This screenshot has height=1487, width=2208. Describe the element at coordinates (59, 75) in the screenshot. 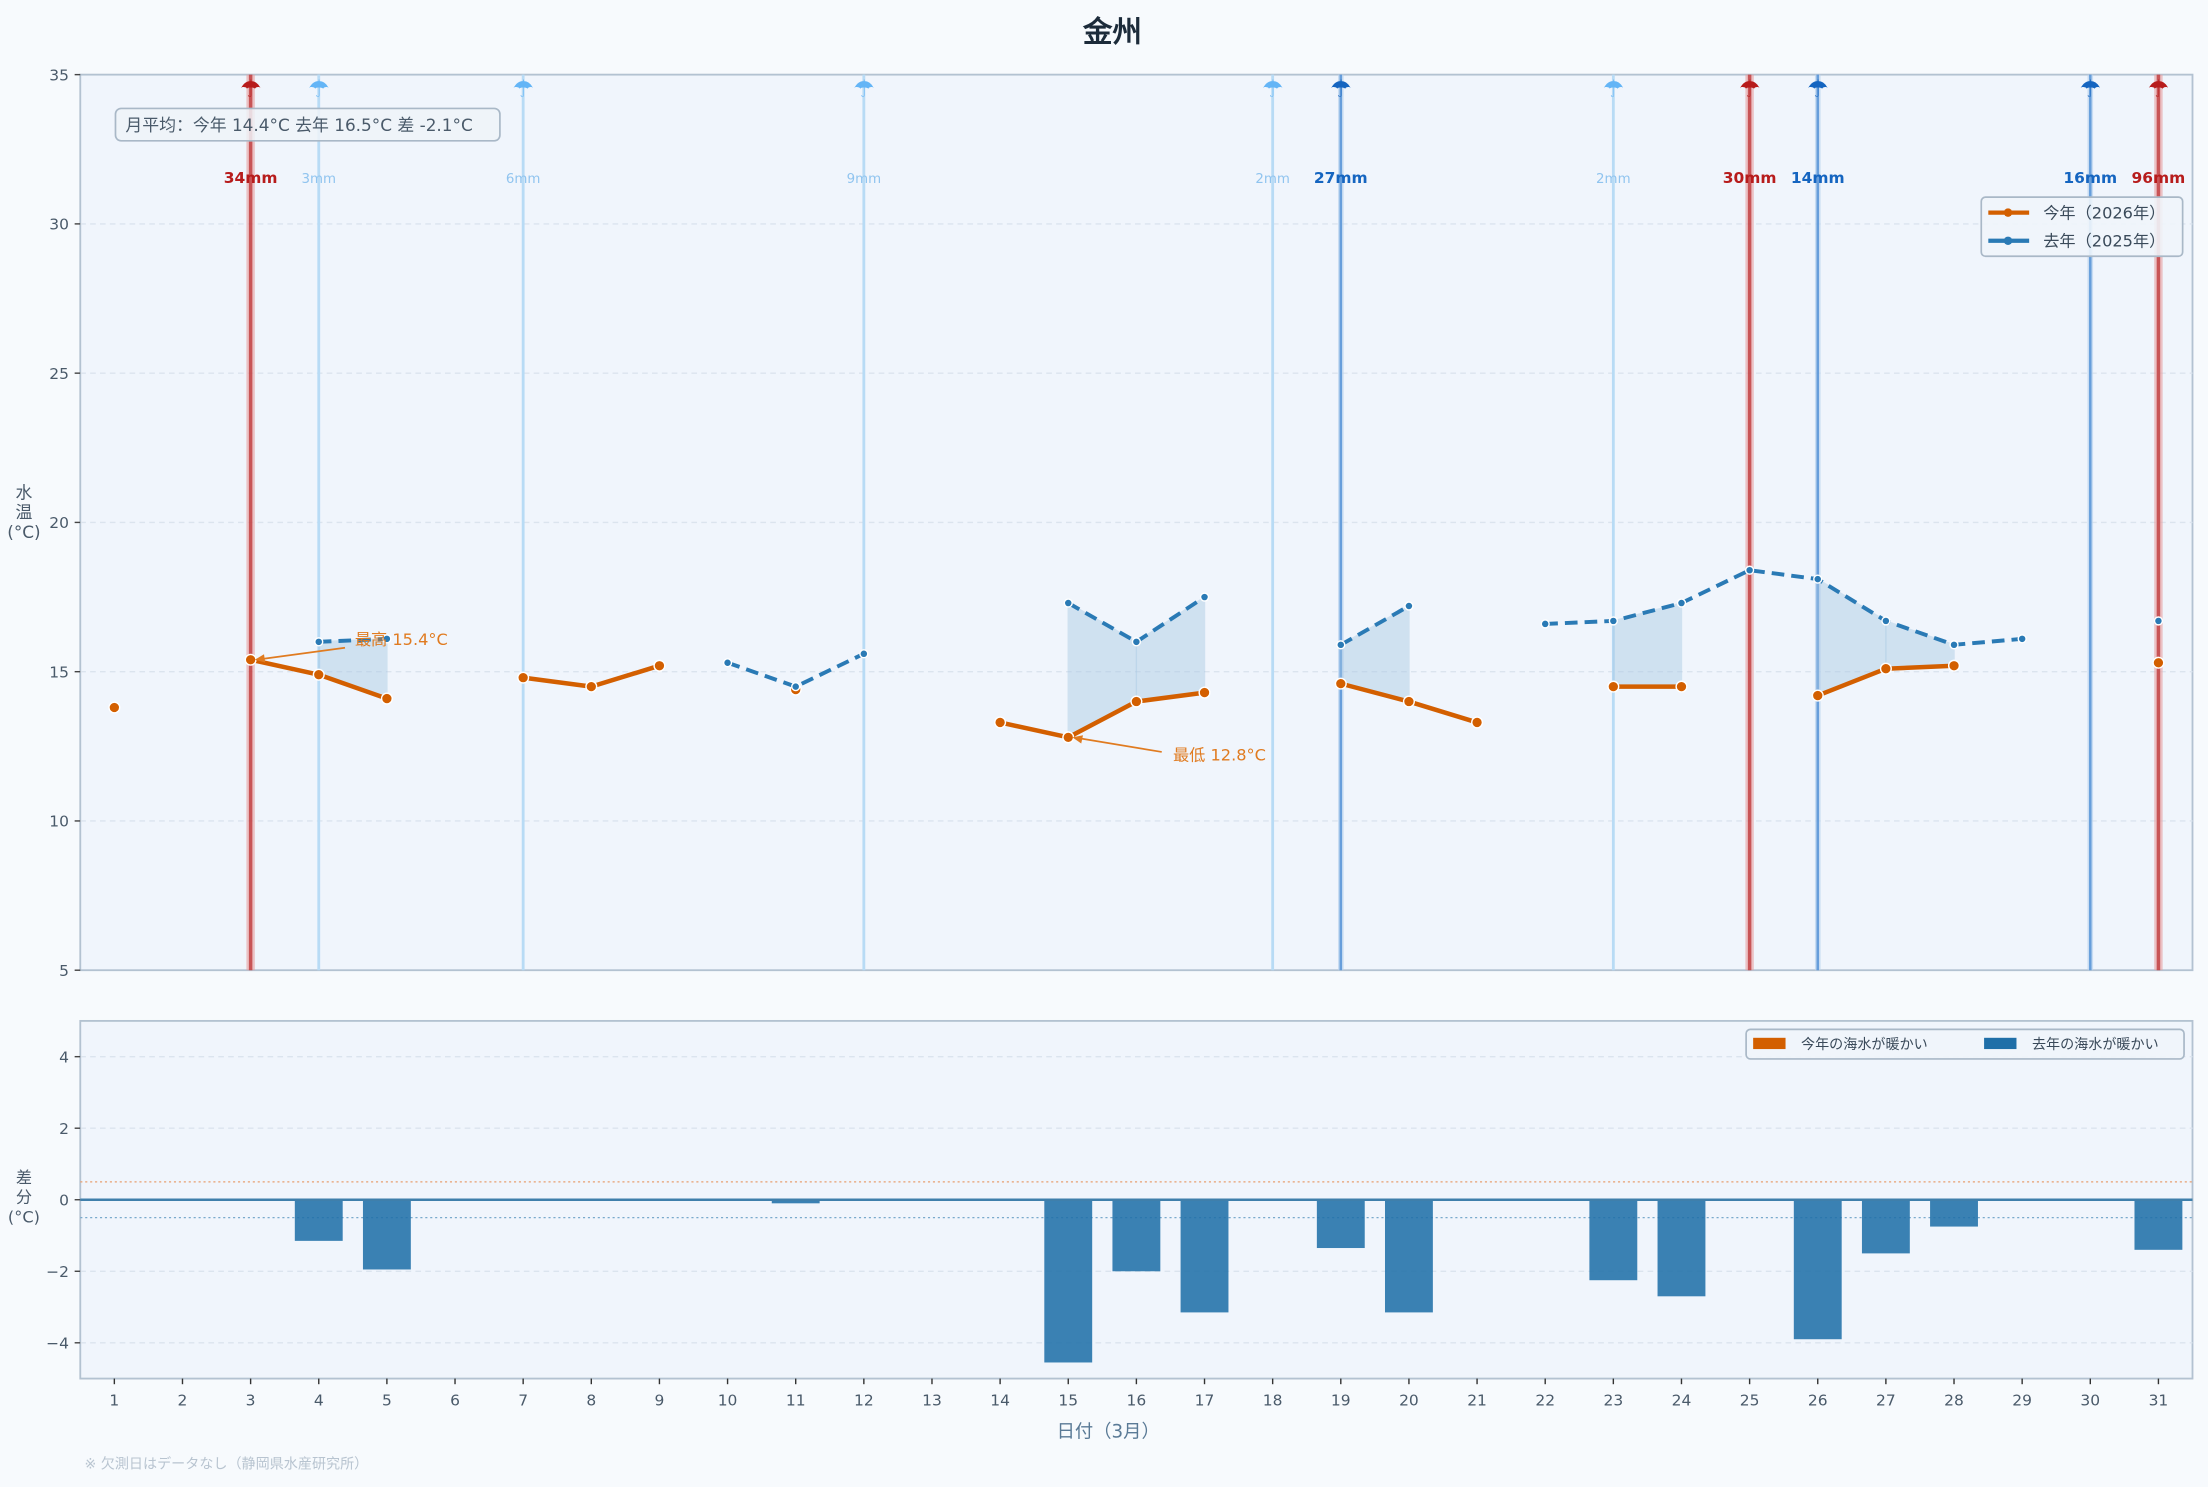

I see `y-tick-label: 35` at that location.